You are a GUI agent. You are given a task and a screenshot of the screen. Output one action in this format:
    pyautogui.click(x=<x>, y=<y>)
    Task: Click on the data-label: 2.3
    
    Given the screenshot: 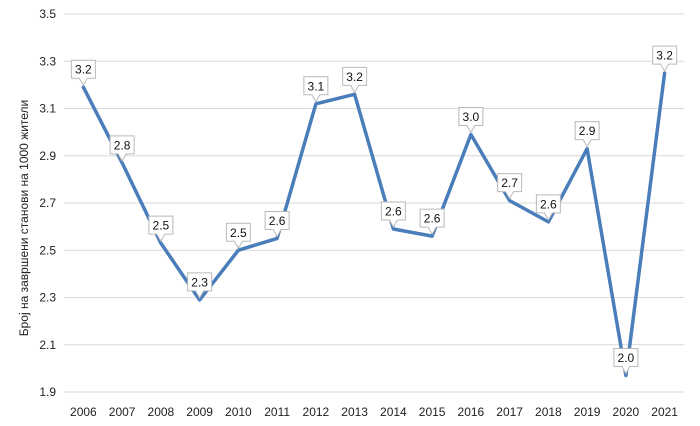 What is the action you would take?
    pyautogui.click(x=200, y=285)
    